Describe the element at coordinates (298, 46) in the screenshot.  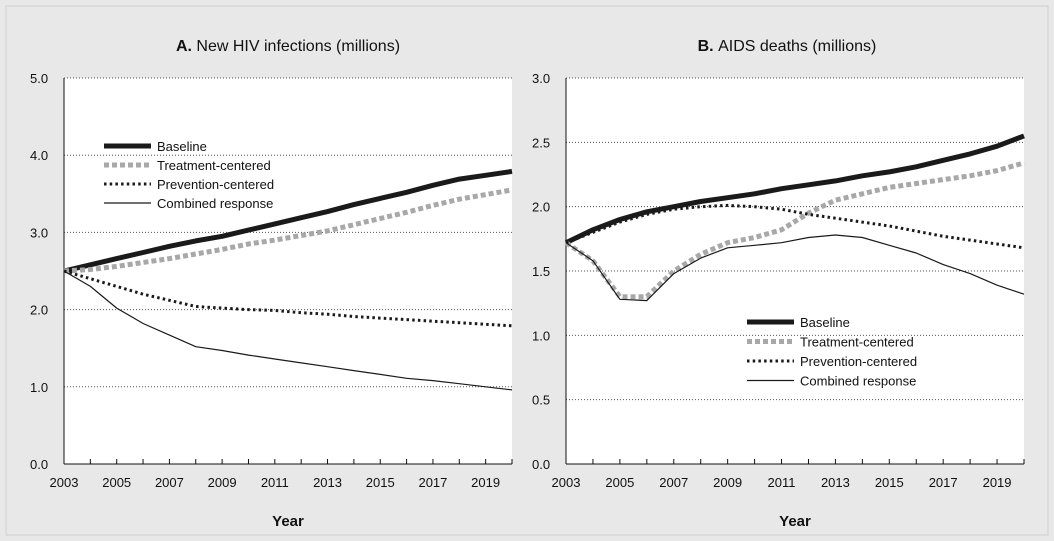
I see `panel-title-text: New HIV infections (millions)` at that location.